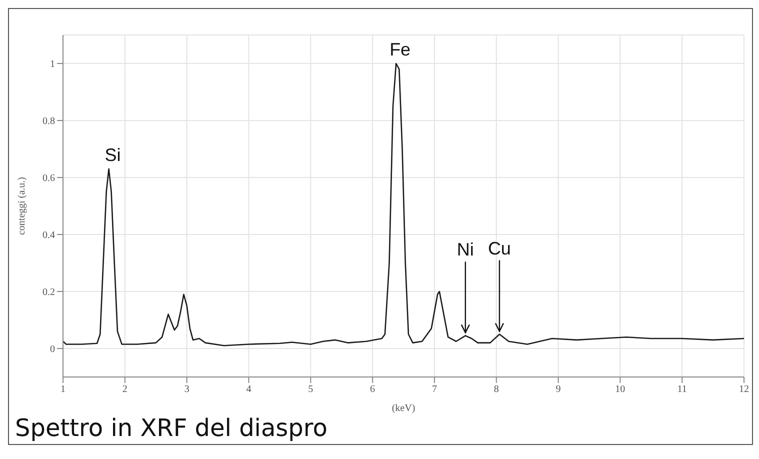 Image resolution: width=759 pixels, height=459 pixels. I want to click on x-tick-label: 6, so click(373, 390).